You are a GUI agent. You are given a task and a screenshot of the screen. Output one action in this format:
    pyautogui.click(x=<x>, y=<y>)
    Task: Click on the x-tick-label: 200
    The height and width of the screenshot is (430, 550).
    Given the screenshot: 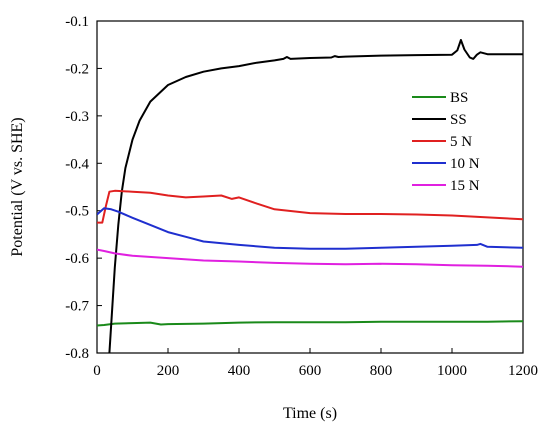 What is the action you would take?
    pyautogui.click(x=168, y=371)
    